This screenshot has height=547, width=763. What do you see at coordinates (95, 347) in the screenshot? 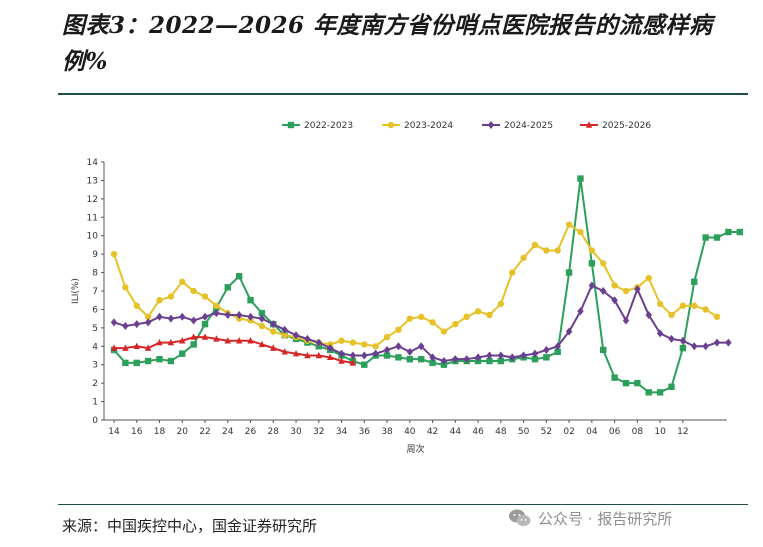
I see `y-tick-label: 4` at bounding box center [95, 347].